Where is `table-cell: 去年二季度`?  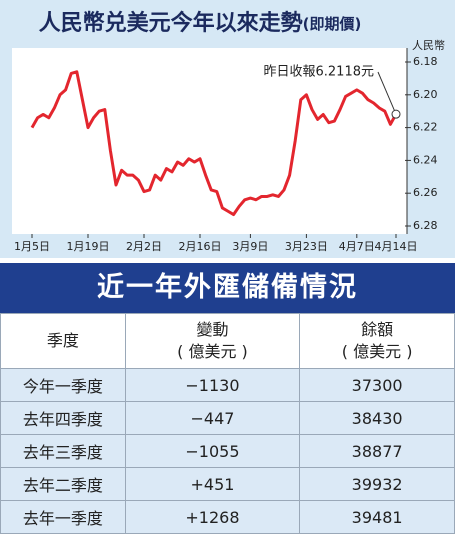
table-cell: 去年二季度 is located at coordinates (63, 484).